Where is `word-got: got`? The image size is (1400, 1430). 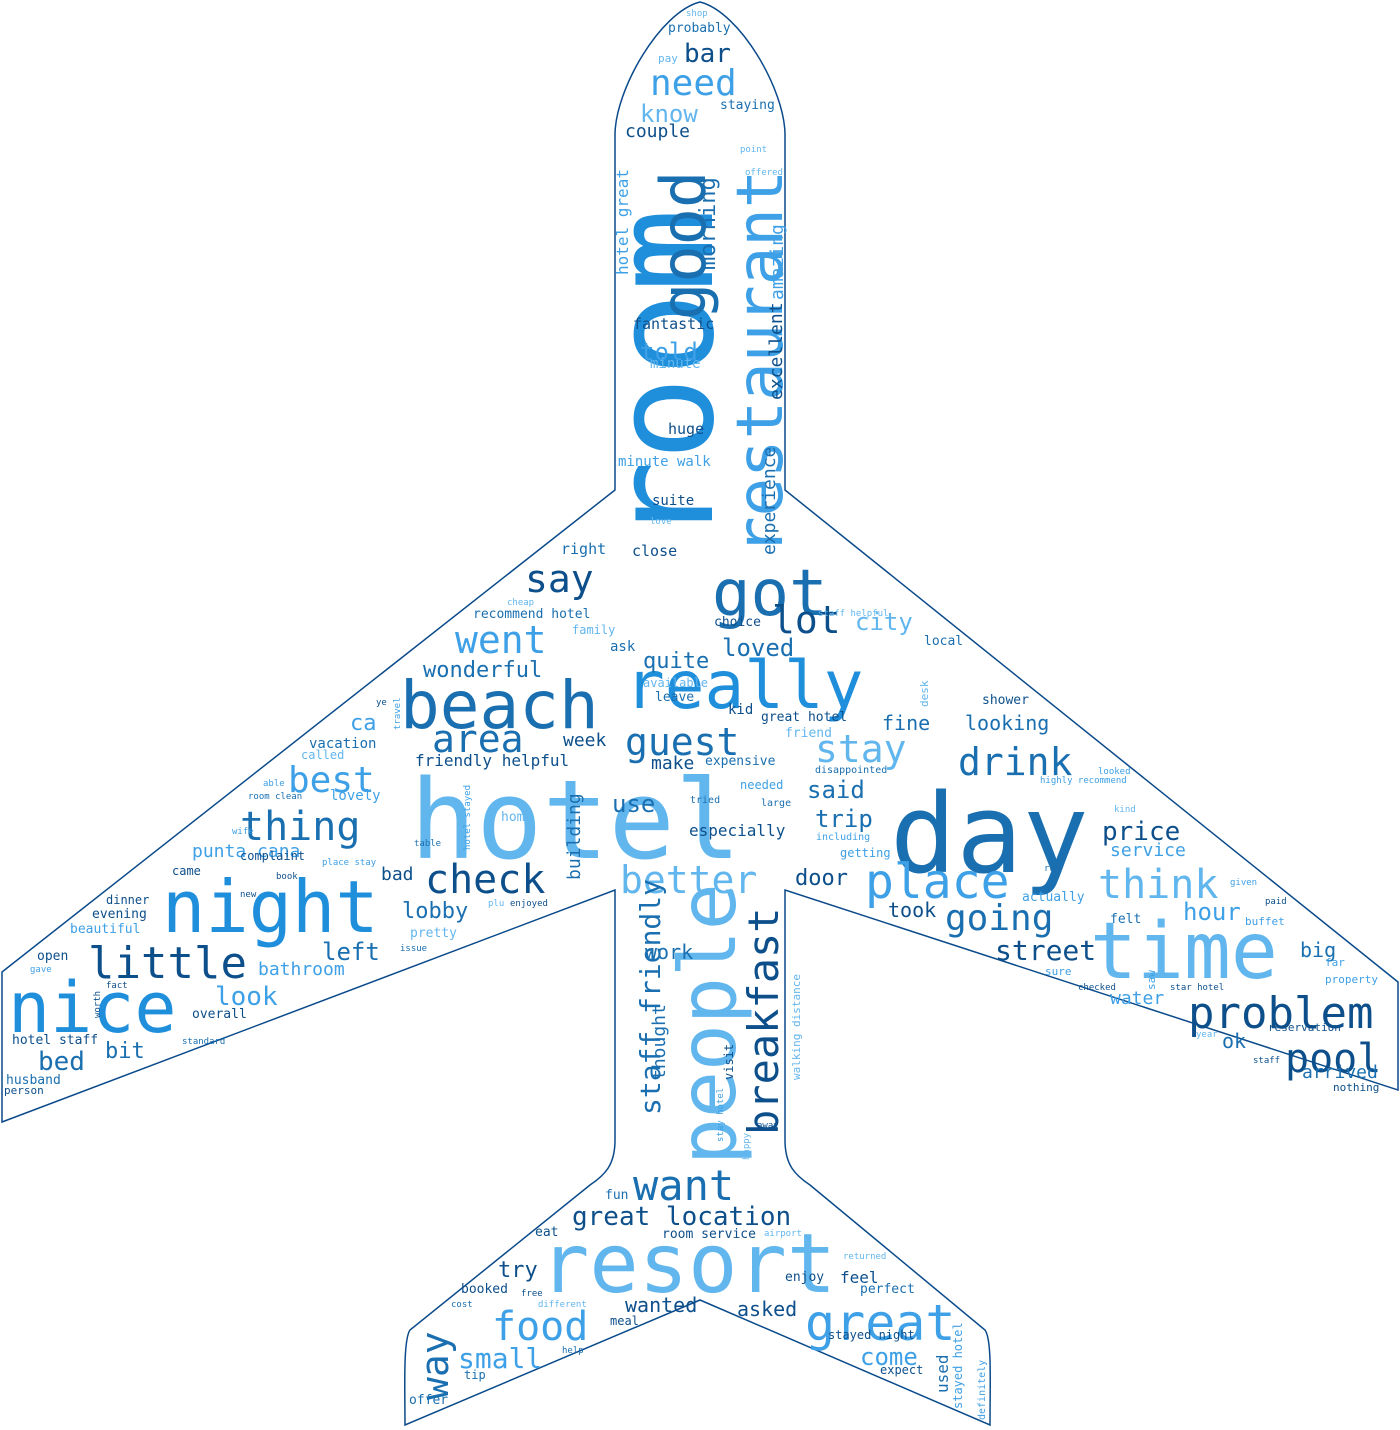 word-got: got is located at coordinates (770, 594).